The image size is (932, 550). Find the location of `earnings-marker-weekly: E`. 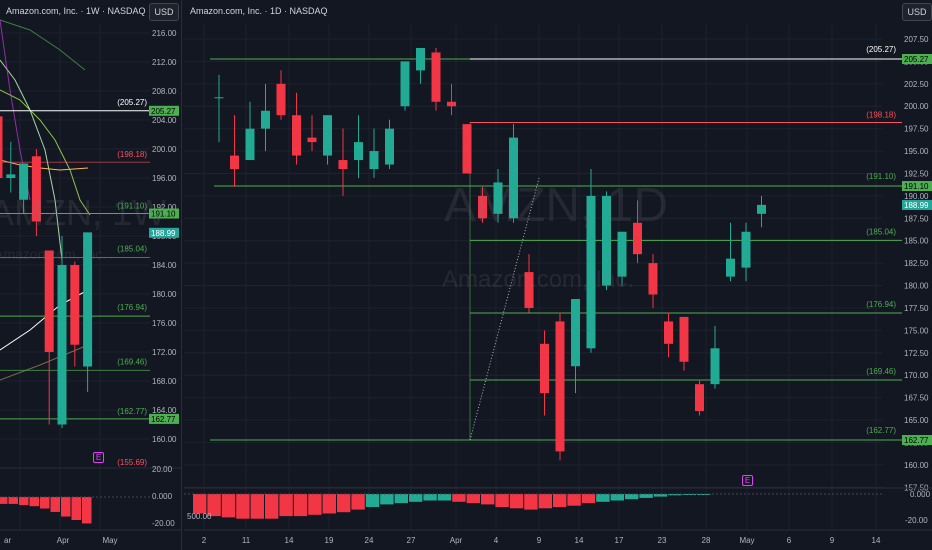

earnings-marker-weekly: E is located at coordinates (98, 457).